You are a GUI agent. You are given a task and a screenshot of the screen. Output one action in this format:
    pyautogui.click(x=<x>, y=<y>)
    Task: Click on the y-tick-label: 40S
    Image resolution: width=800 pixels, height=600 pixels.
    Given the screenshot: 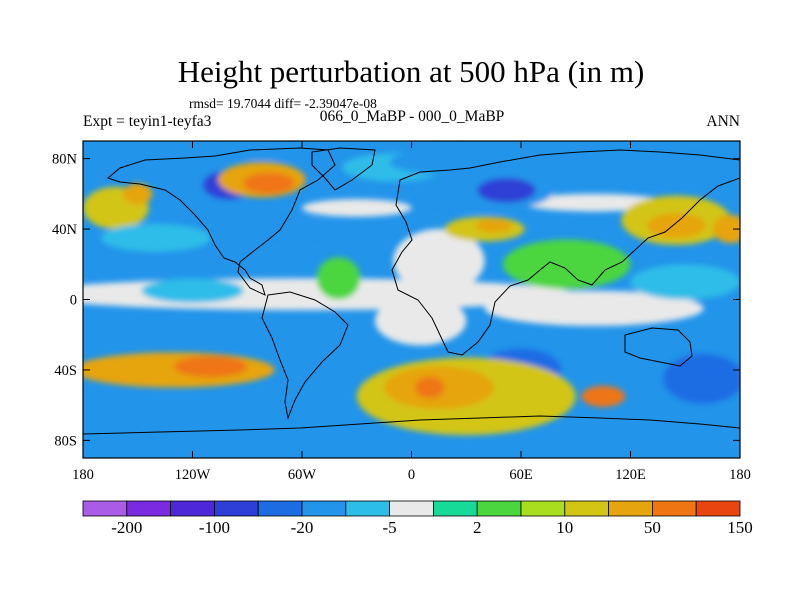 What is the action you would take?
    pyautogui.click(x=65, y=371)
    